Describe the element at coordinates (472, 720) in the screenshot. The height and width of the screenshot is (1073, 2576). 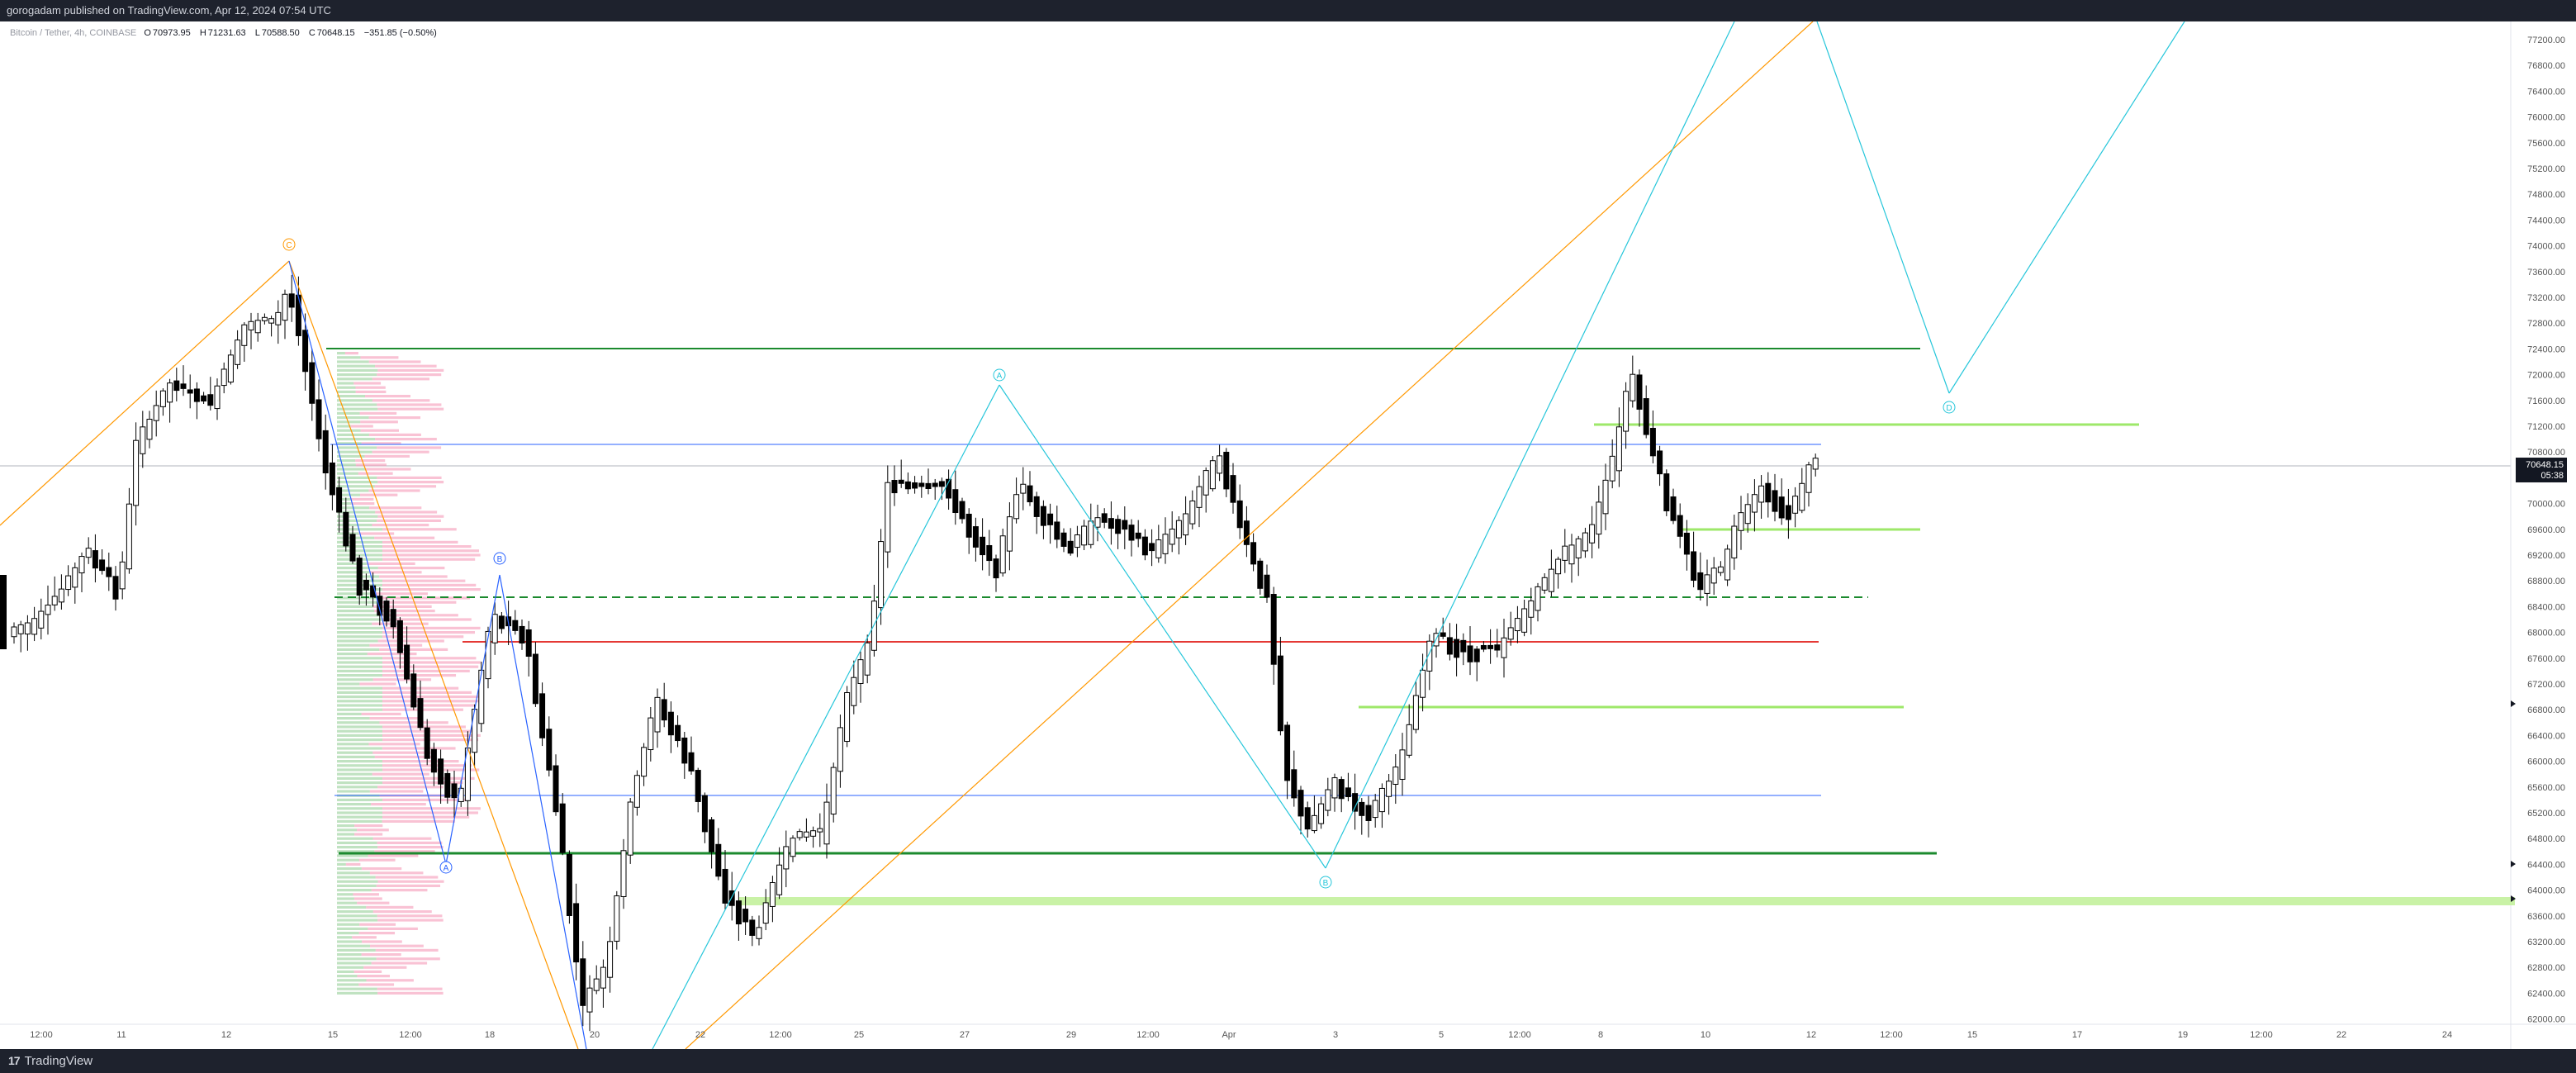
I see `blue-pattern-line` at that location.